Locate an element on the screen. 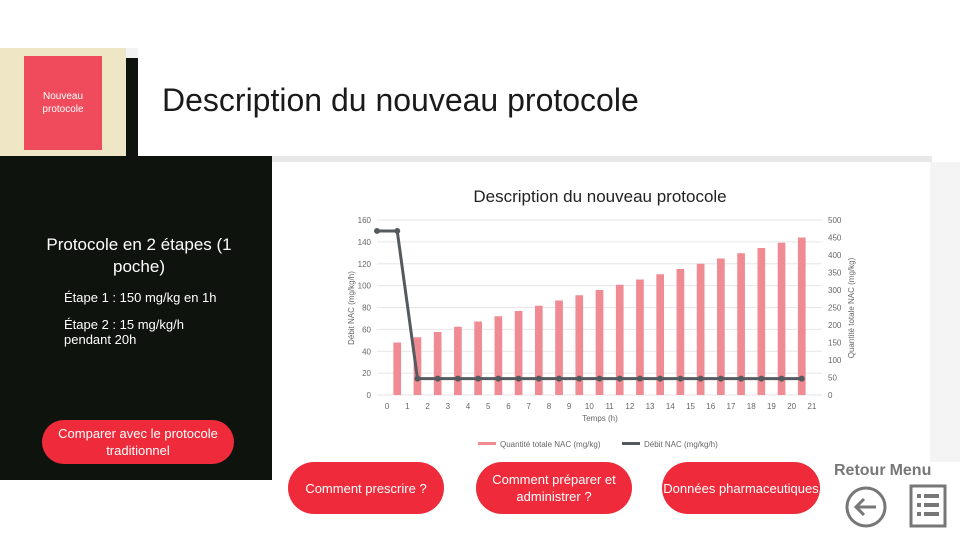  y-right-tick-label: 100 is located at coordinates (835, 360).